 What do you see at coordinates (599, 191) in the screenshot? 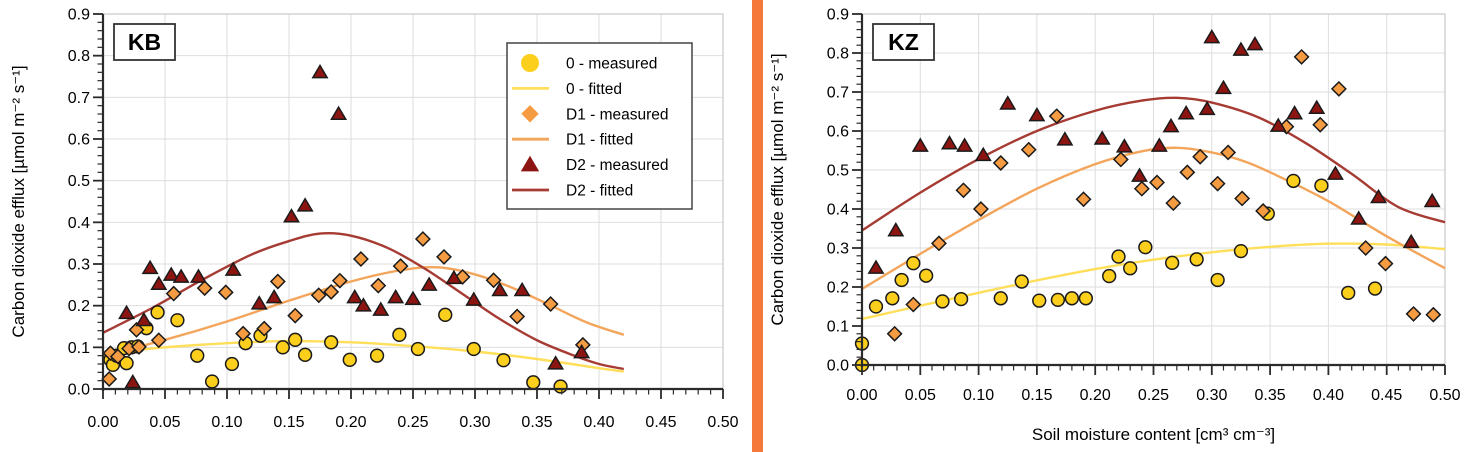
I see `legend-label: D2 - fitted` at bounding box center [599, 191].